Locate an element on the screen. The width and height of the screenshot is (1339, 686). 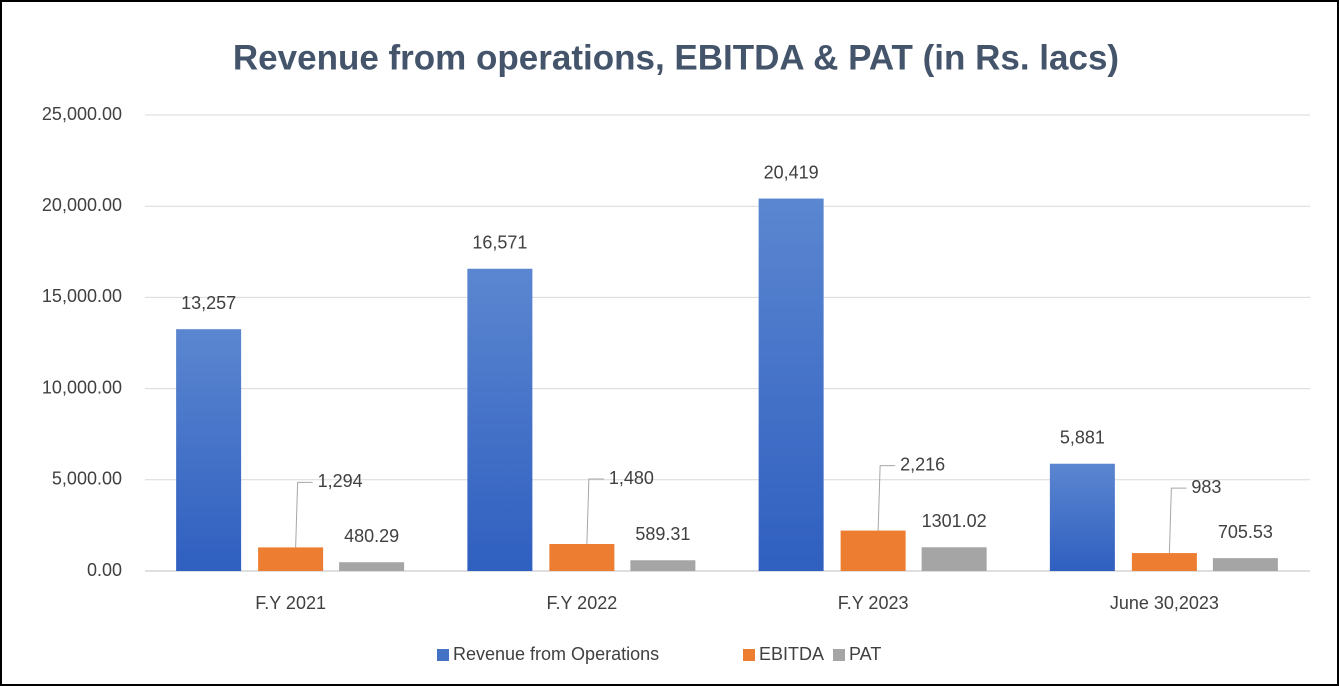
data-label: 1,294 is located at coordinates (340, 481).